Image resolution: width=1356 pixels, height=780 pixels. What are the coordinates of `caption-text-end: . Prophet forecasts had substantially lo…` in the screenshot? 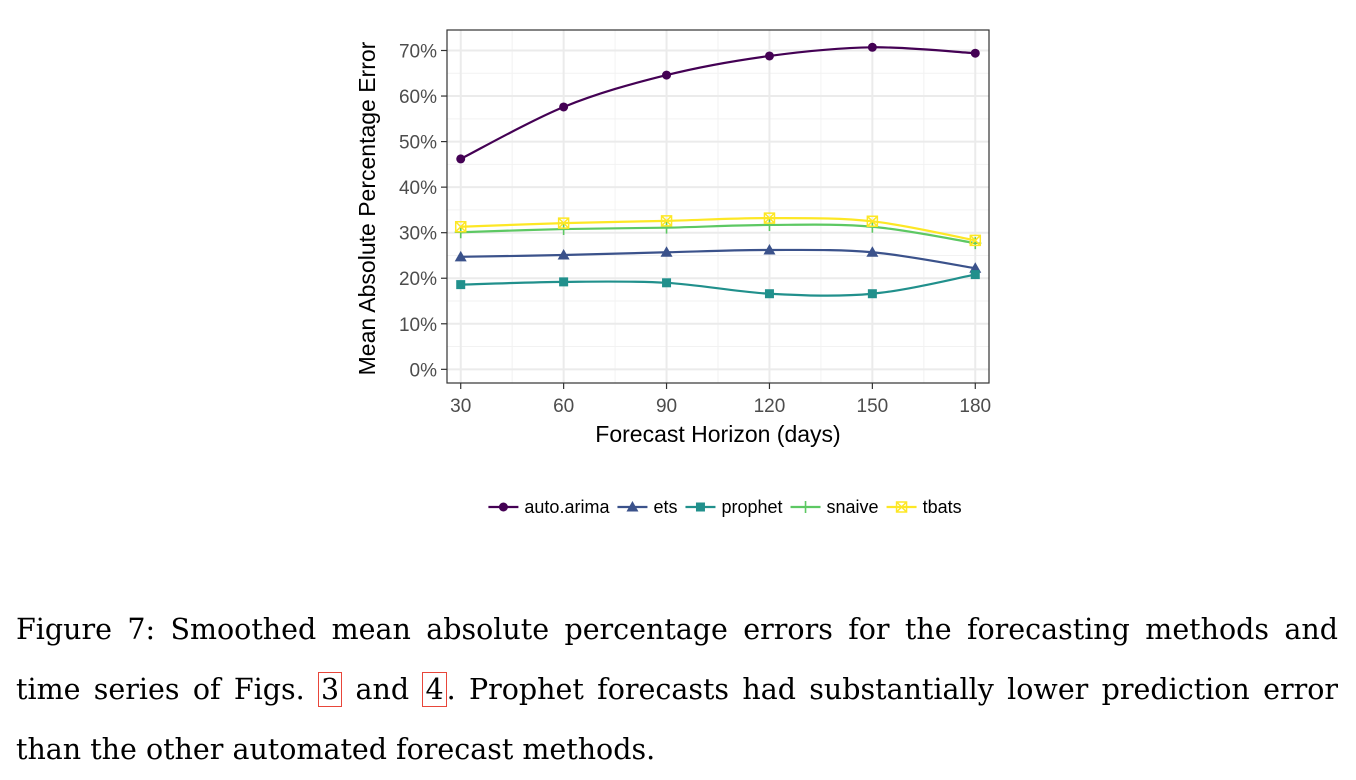 It's located at (677, 719).